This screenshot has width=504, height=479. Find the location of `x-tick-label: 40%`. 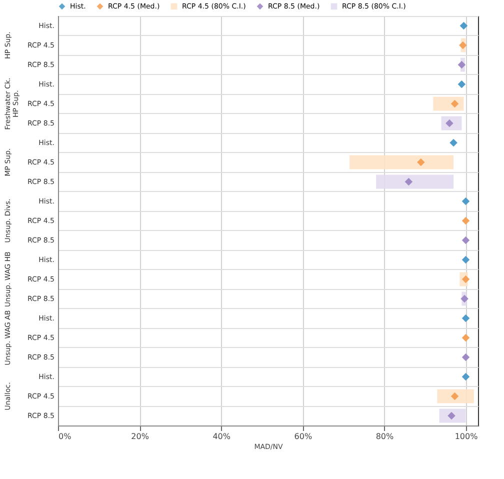

x-tick-label: 40% is located at coordinates (221, 436).